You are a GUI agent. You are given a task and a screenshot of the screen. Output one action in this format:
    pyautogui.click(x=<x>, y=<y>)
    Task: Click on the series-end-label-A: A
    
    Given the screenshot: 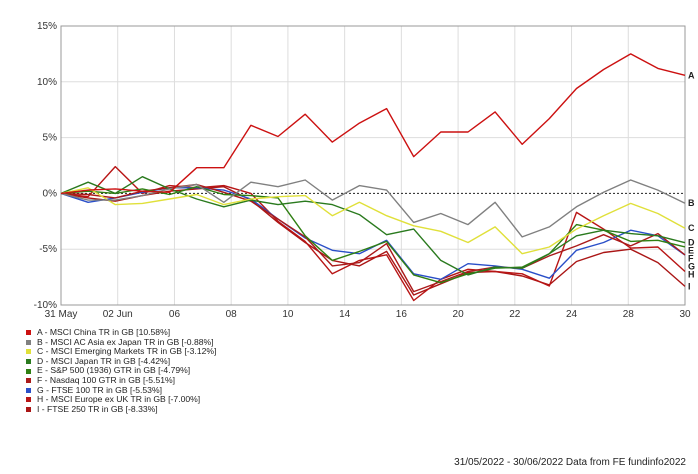 What is the action you would take?
    pyautogui.click(x=691, y=75)
    